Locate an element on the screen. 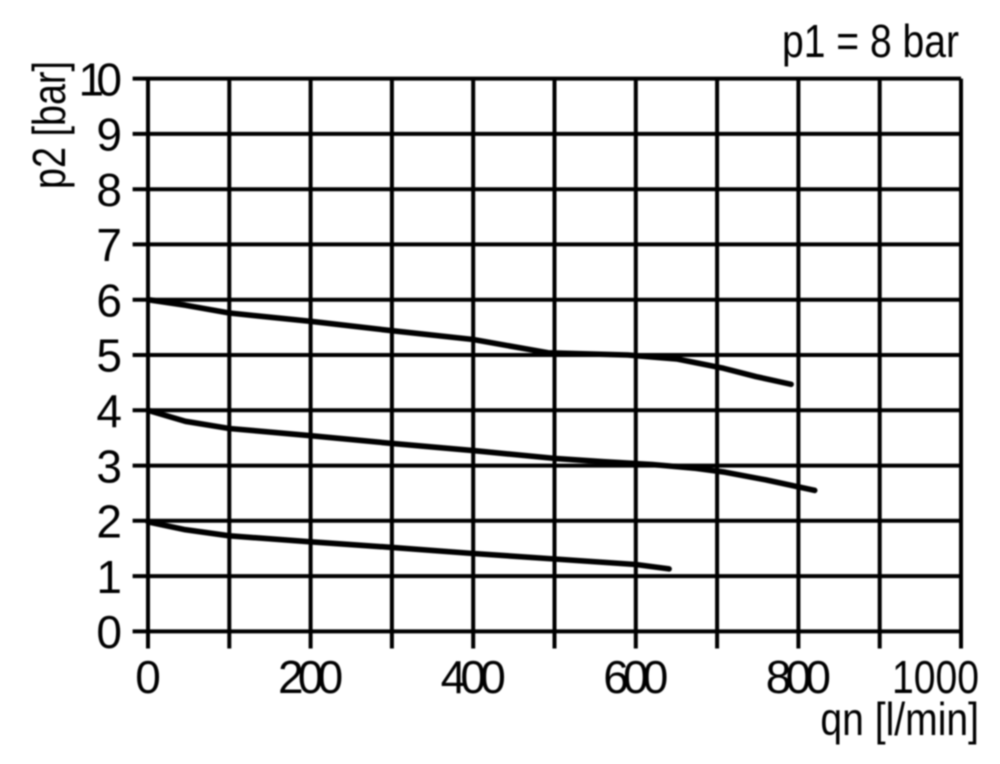 Image resolution: width=1000 pixels, height=764 pixels. svg-text: p2 [bar] is located at coordinates (49, 125).